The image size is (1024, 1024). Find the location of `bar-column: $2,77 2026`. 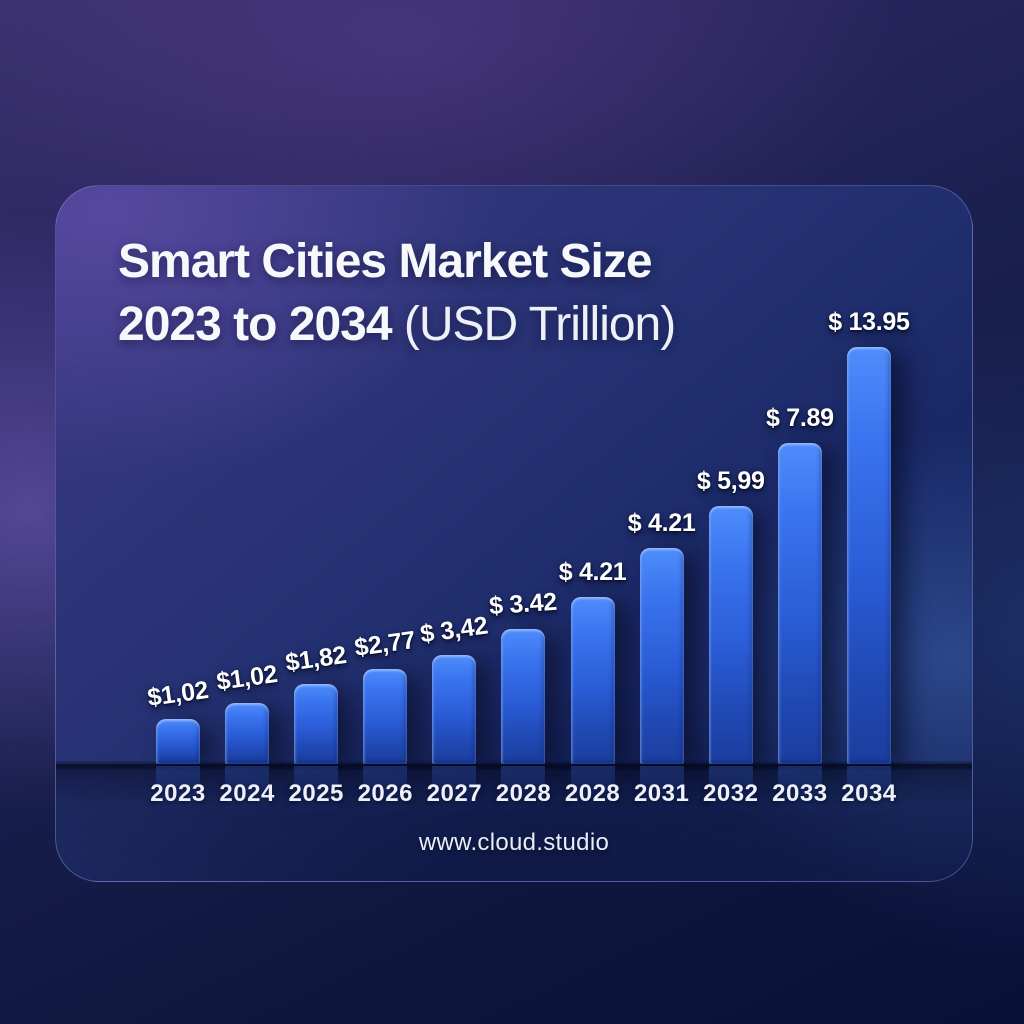

bar-column: $2,77 2026 is located at coordinates (385, 499).